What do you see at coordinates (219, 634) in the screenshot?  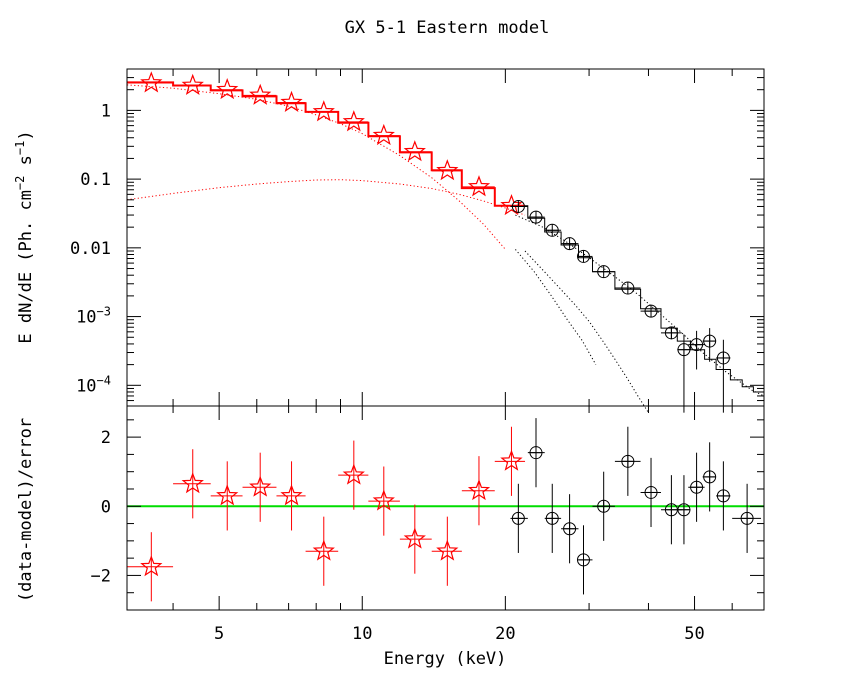 I see `x-tick-label: 5` at bounding box center [219, 634].